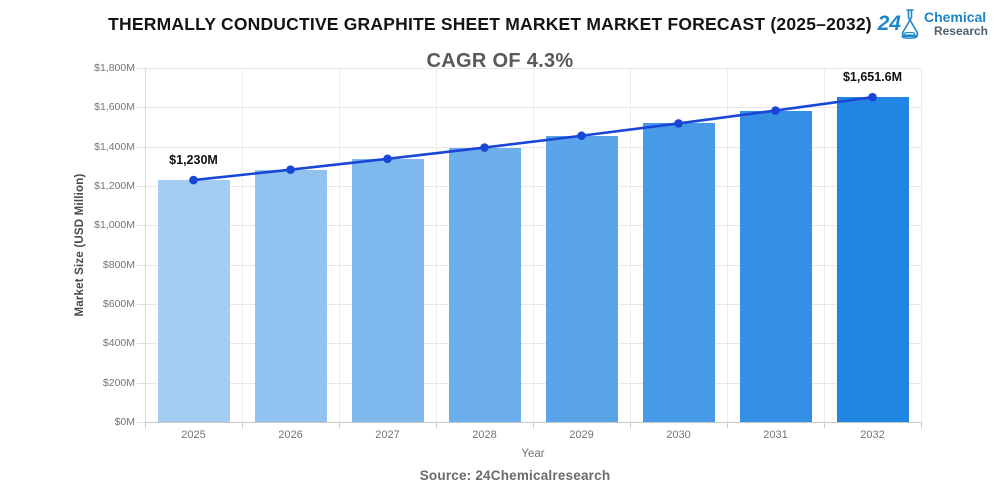  What do you see at coordinates (872, 435) in the screenshot?
I see `x-tick-label: 2032` at bounding box center [872, 435].